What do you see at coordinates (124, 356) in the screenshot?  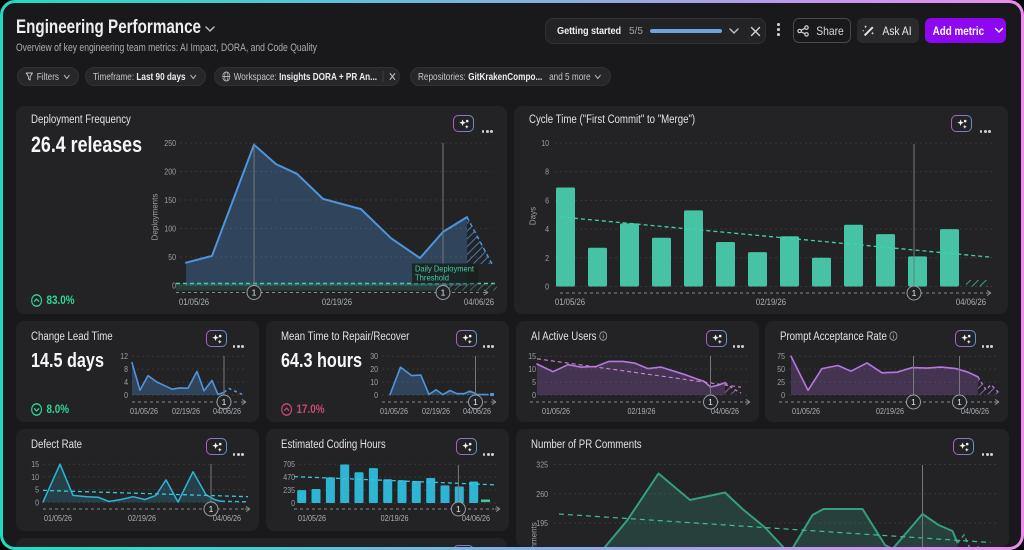 I see `svg-text: 12` at bounding box center [124, 356].